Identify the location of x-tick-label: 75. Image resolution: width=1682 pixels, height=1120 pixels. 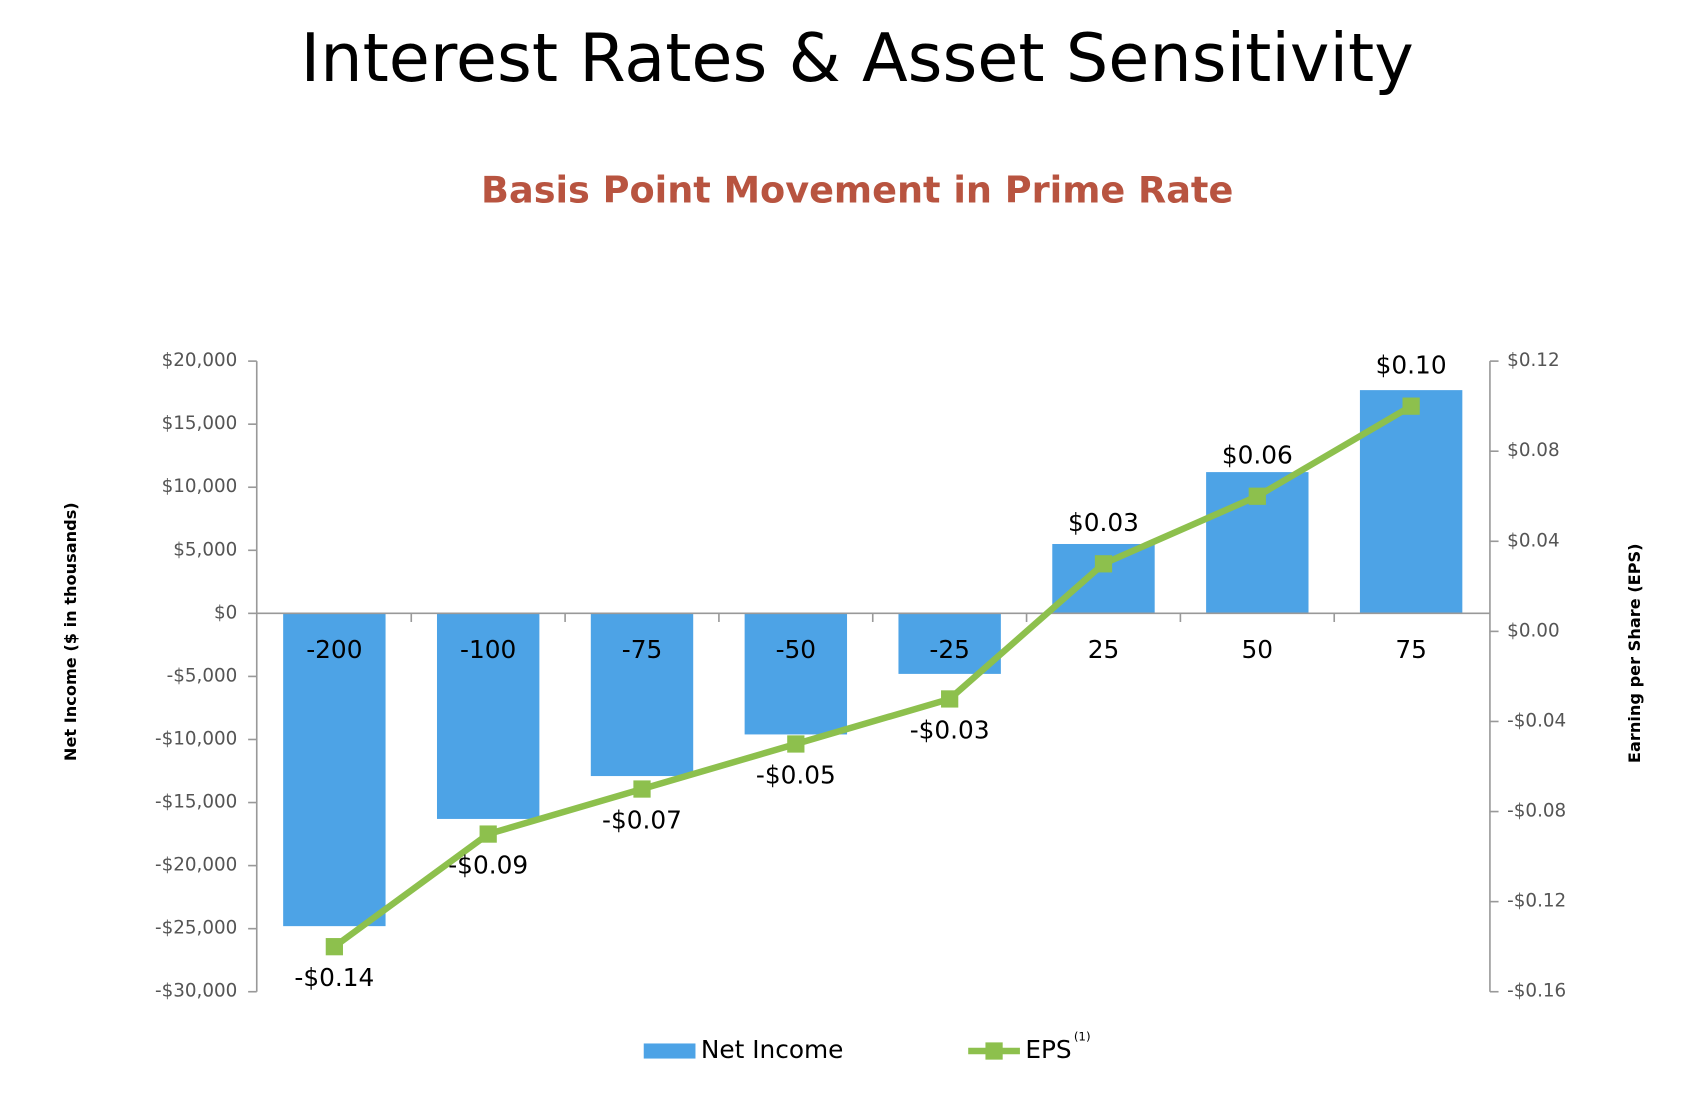
(1411, 649).